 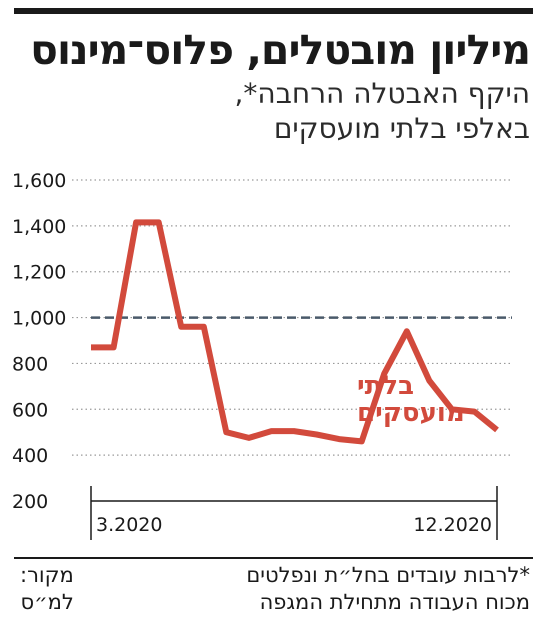 What do you see at coordinates (39, 227) in the screenshot?
I see `y-tick-label: 1,400` at bounding box center [39, 227].